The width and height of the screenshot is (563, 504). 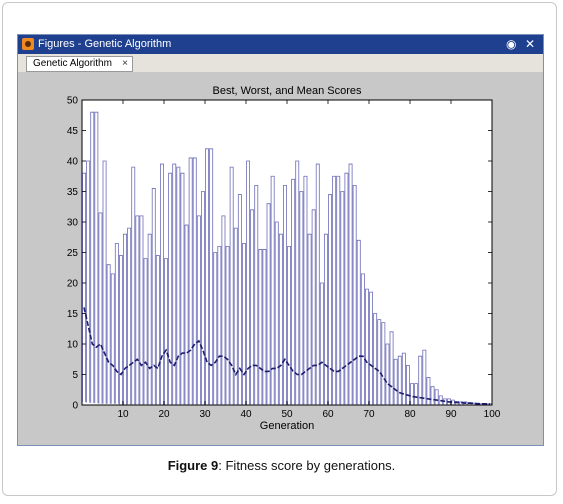 I want to click on y-tick-label: 10, so click(x=73, y=345).